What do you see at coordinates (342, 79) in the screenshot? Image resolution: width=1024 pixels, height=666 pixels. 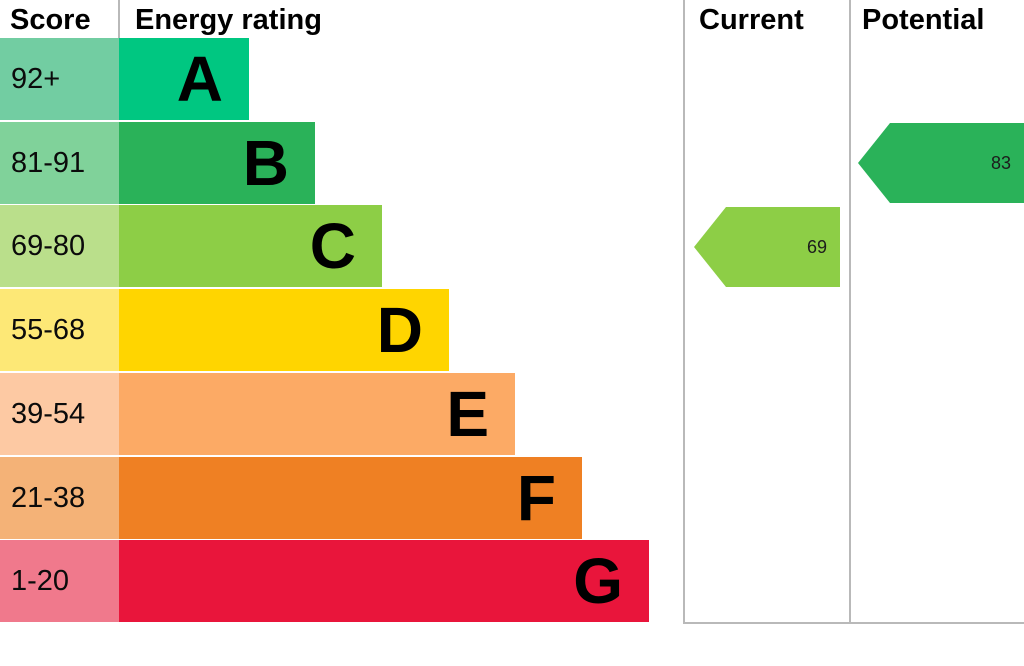 I see `band-row-a: 92+ A` at bounding box center [342, 79].